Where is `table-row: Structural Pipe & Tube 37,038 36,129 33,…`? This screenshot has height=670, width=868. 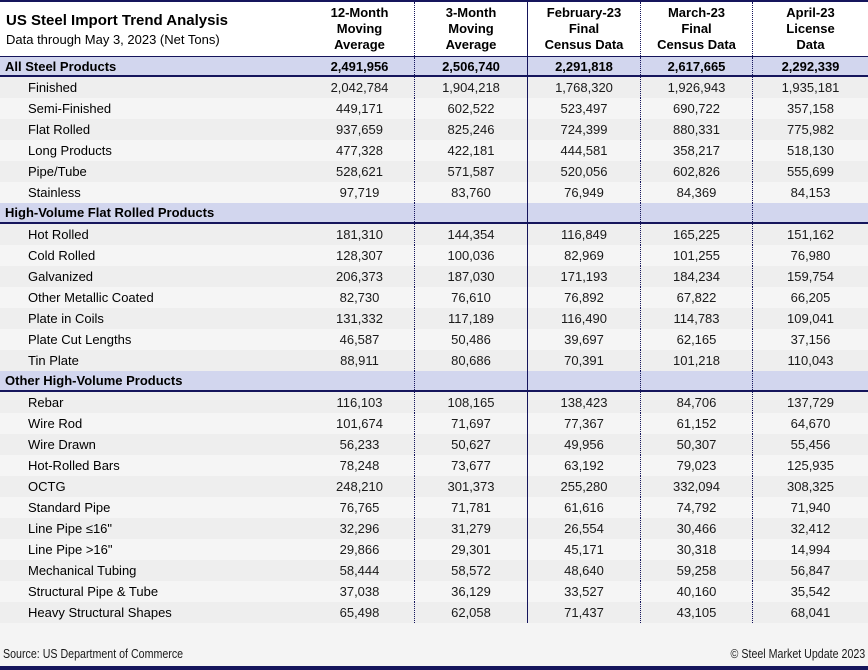 table-row: Structural Pipe & Tube 37,038 36,129 33,… is located at coordinates (434, 591).